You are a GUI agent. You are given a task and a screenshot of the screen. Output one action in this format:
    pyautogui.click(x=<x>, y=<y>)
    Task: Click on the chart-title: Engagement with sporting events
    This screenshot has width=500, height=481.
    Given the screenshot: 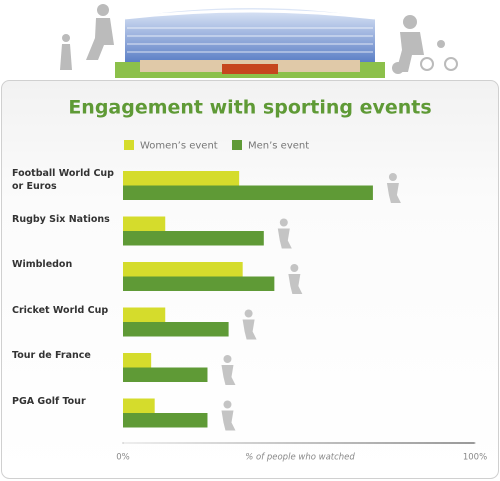 What is the action you would take?
    pyautogui.click(x=249, y=108)
    